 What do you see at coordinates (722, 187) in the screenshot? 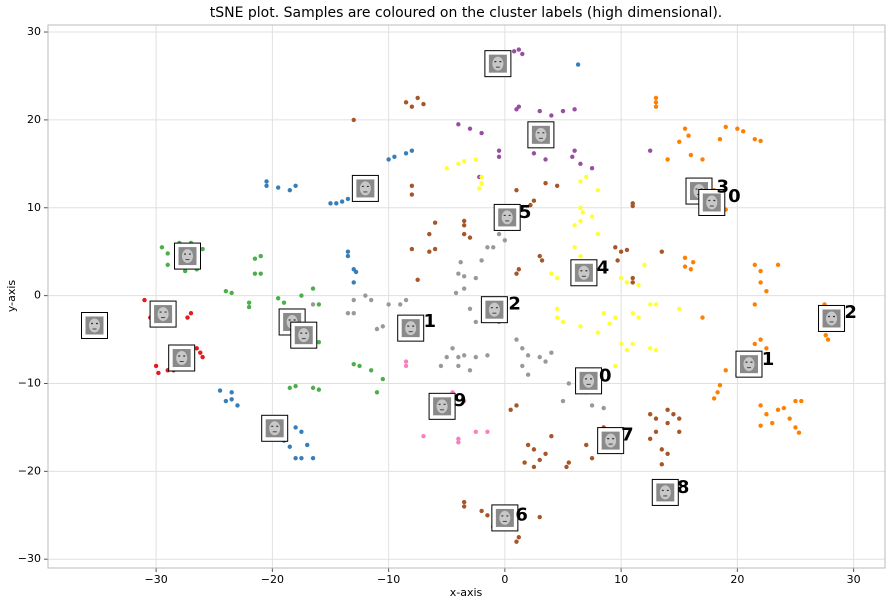
I see `annotation: 3` at bounding box center [722, 187].